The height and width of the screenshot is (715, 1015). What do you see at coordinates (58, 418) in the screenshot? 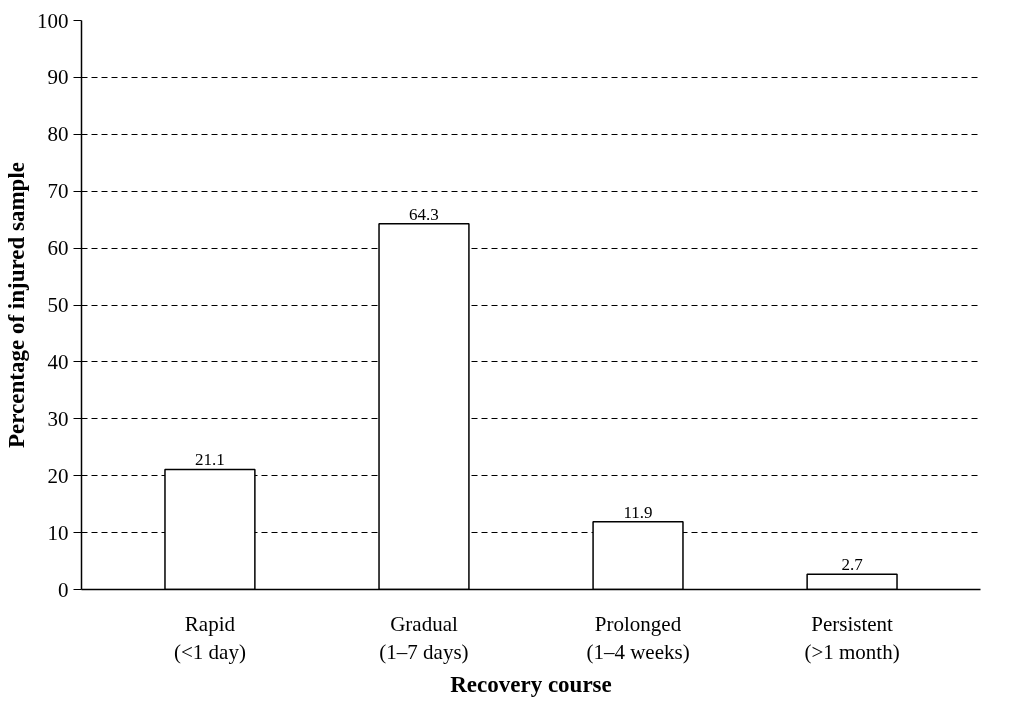
I see `y-tick-label: 30` at bounding box center [58, 418].